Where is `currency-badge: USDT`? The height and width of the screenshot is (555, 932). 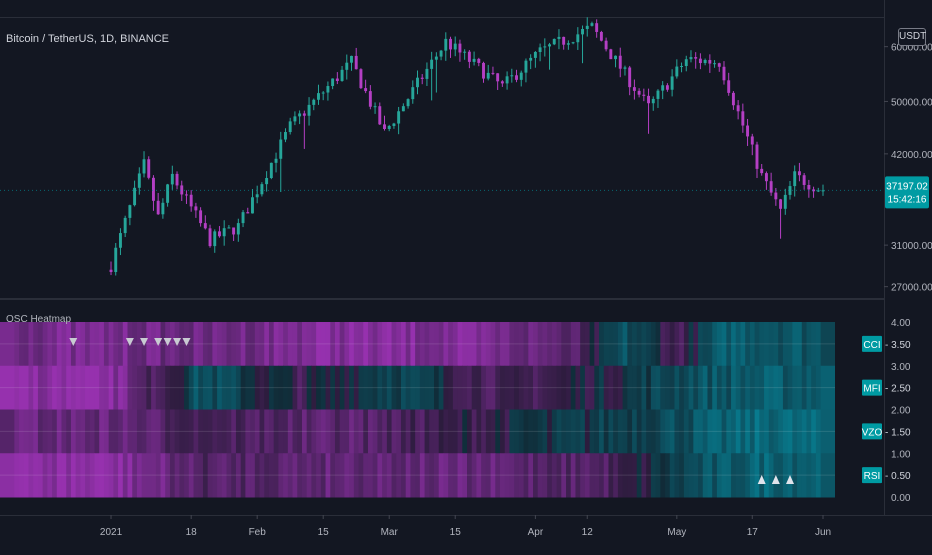 currency-badge: USDT is located at coordinates (912, 37).